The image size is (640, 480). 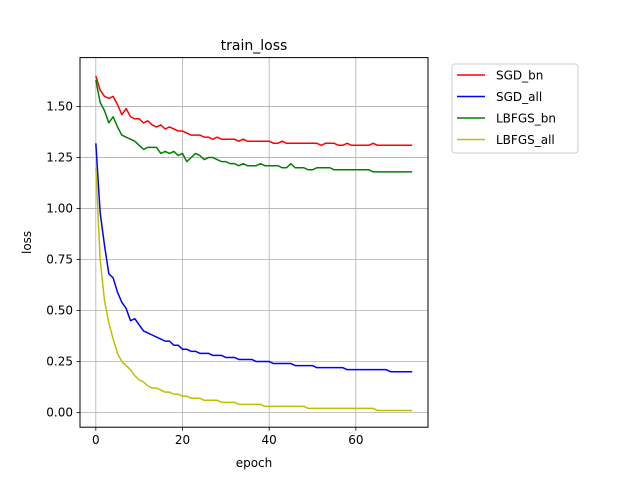 I want to click on x-tick-label: 20, so click(x=182, y=440).